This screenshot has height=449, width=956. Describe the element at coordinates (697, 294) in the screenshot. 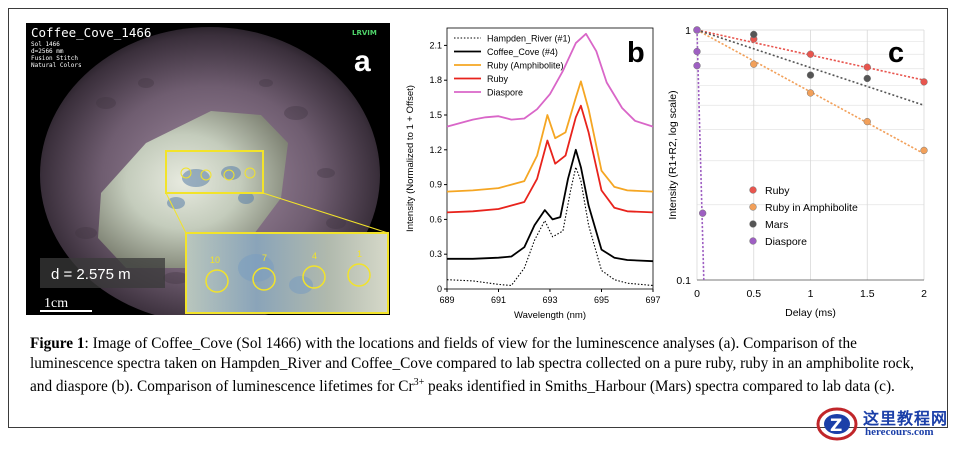

I see `x-tick-label-c: 0` at that location.